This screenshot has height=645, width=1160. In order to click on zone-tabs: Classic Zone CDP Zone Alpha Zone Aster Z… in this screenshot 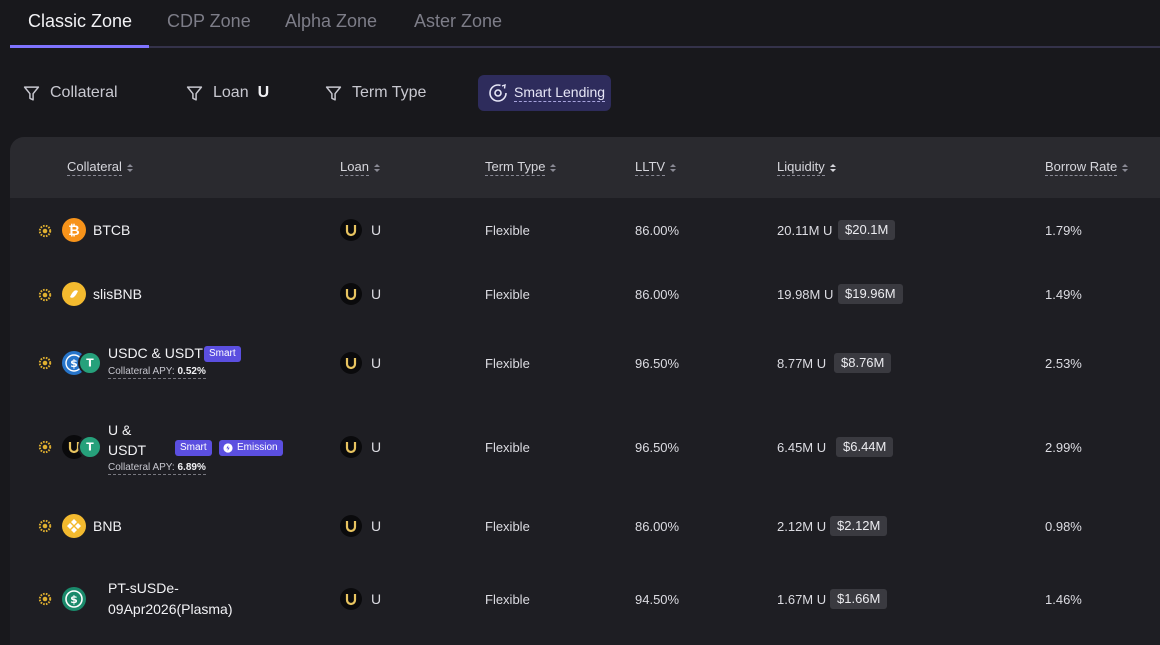, I will do `click(585, 24)`.